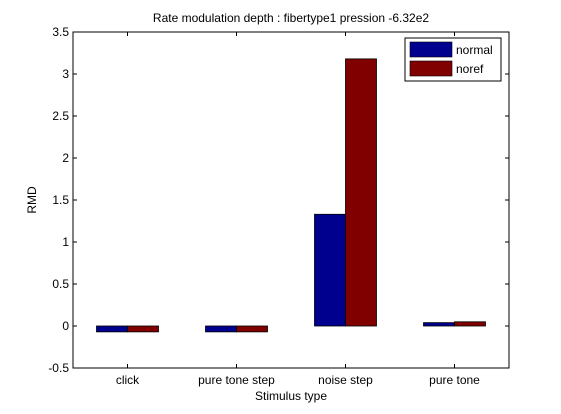 This screenshot has height=414, width=561. I want to click on y-tick-label-1: 0, so click(65, 326).